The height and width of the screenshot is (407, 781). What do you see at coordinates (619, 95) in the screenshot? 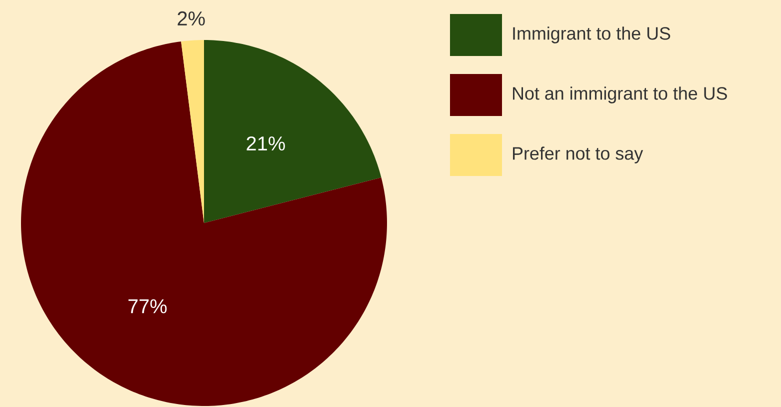
I see `legend-label: Not an immigrant to the US` at bounding box center [619, 95].